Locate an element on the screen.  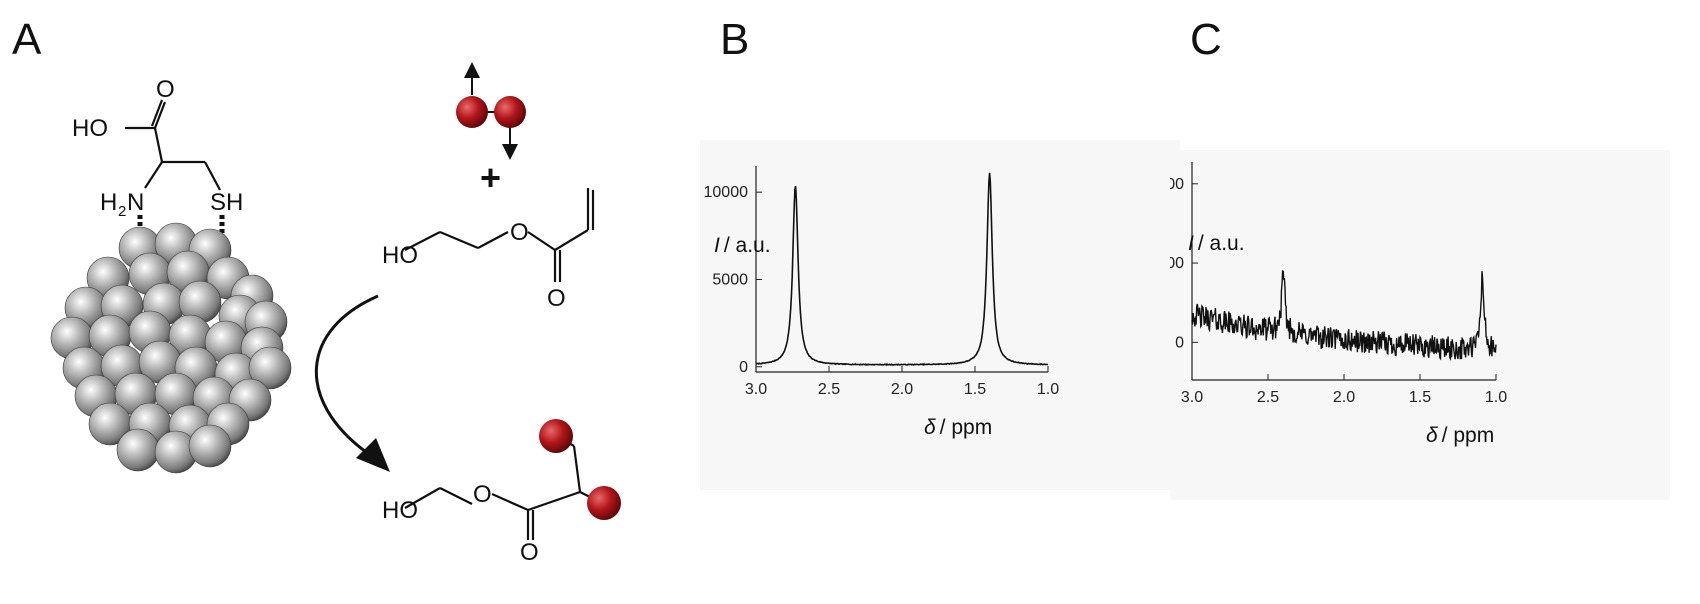
panel-label-c: C is located at coordinates (1206, 39).